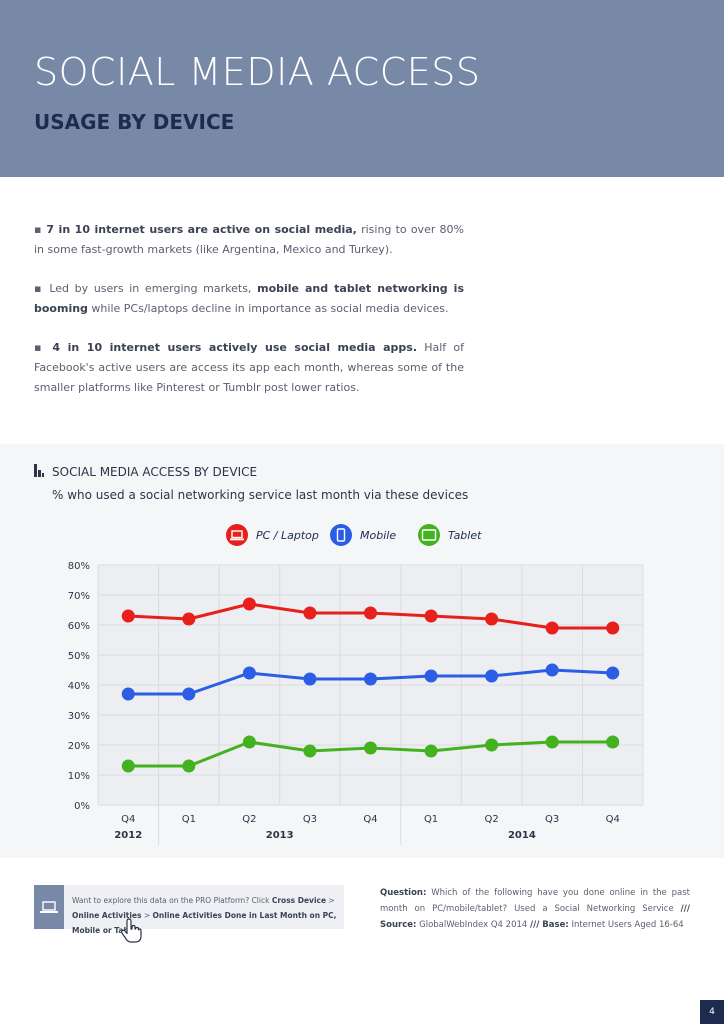 The height and width of the screenshot is (1024, 724). Describe the element at coordinates (107, 915) in the screenshot. I see `info-link-online-activities: Online Activities` at that location.